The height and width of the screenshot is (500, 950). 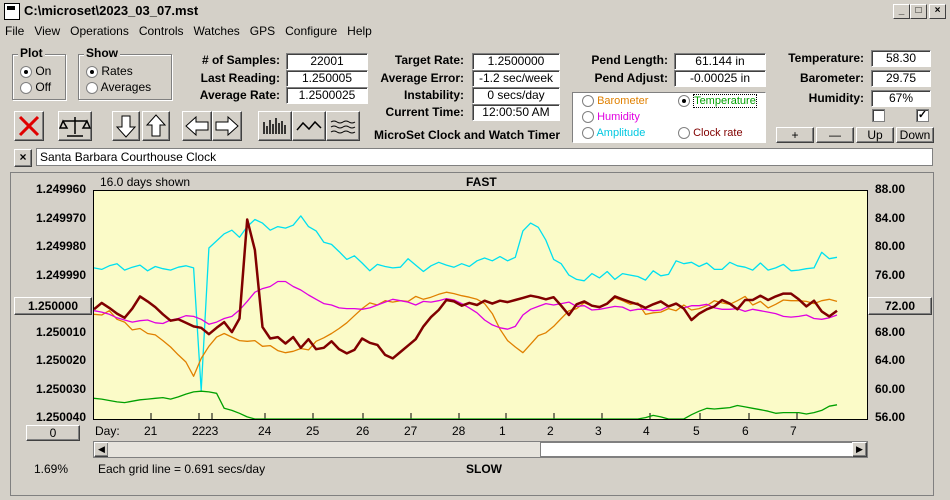 What do you see at coordinates (646, 431) in the screenshot?
I see `x-tick-label: 4` at bounding box center [646, 431].